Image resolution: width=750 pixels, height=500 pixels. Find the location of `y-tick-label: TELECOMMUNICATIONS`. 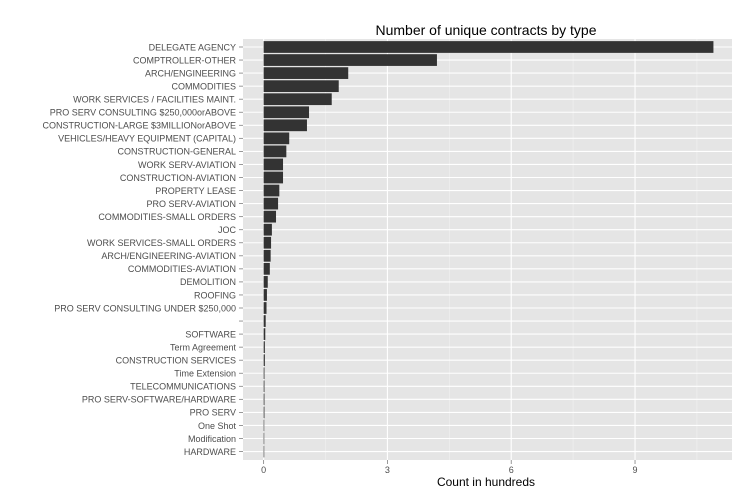

y-tick-label: TELECOMMUNICATIONS is located at coordinates (183, 387).